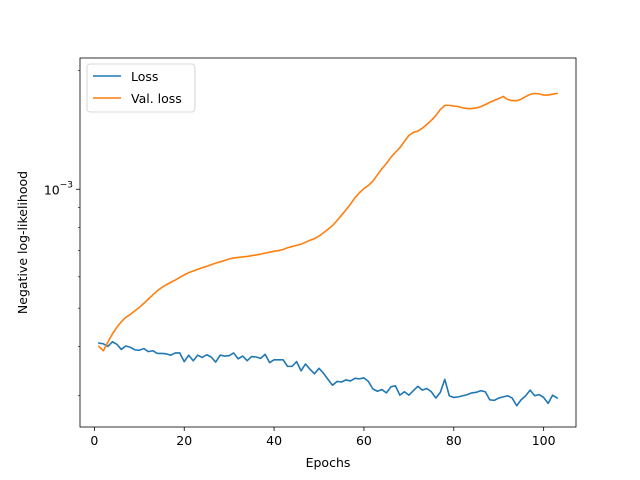  Describe the element at coordinates (141, 88) in the screenshot. I see `legend: Loss Val. loss` at that location.